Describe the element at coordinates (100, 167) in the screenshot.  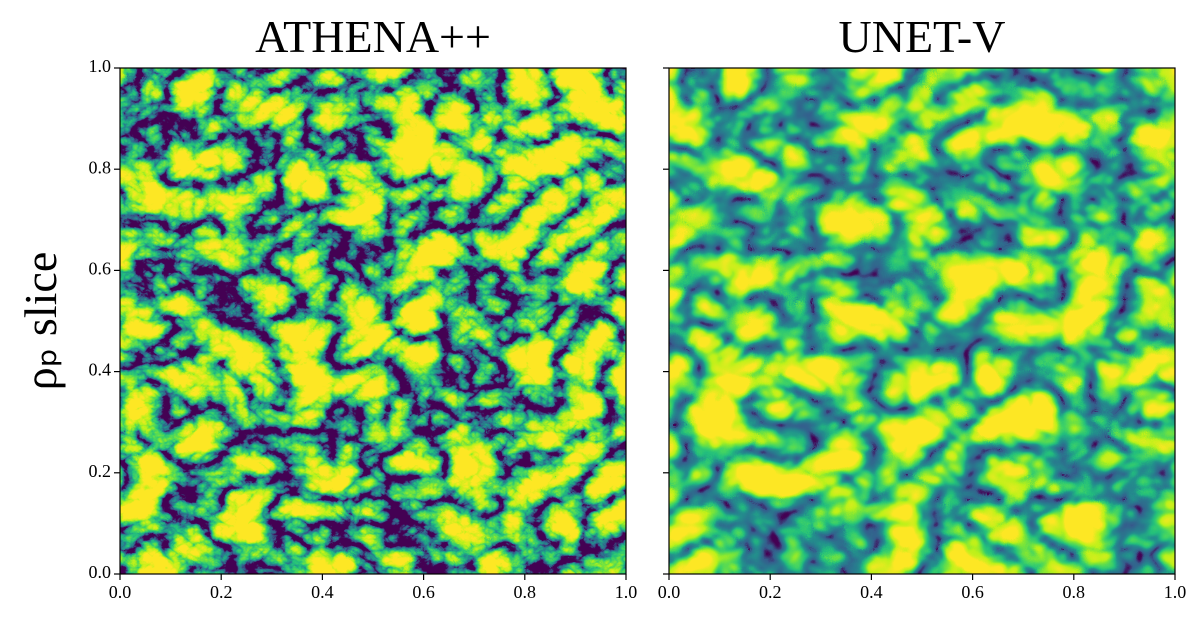
I see `y-tick-label: 0.8` at that location.